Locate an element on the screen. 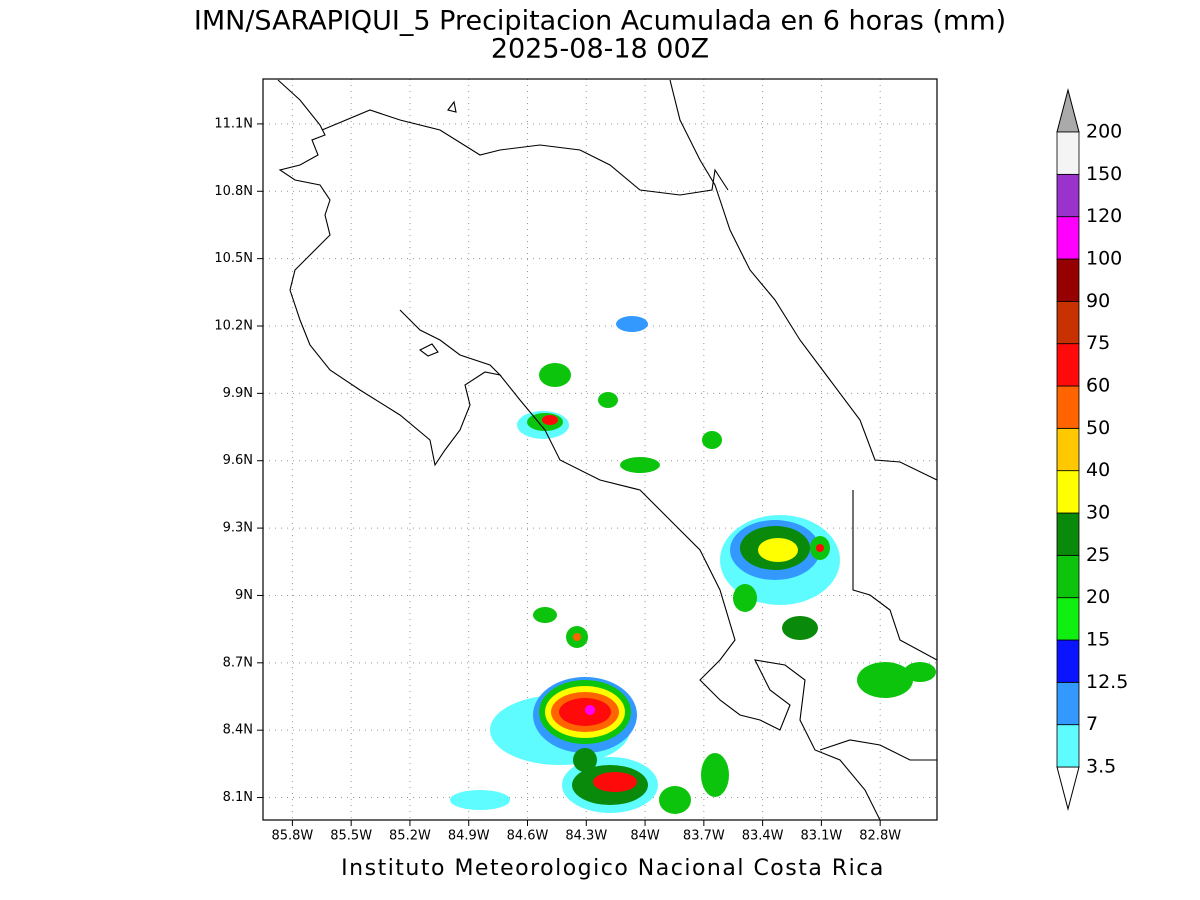 The width and height of the screenshot is (1200, 900). colorbar-label: 12.5 is located at coordinates (1107, 682).